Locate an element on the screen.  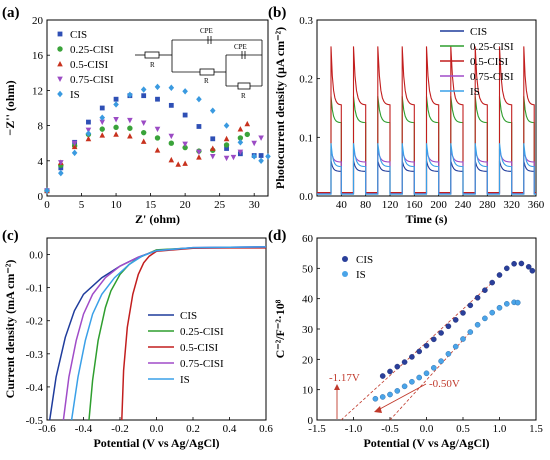
annotation-arrow is located at coordinates (402, 397).